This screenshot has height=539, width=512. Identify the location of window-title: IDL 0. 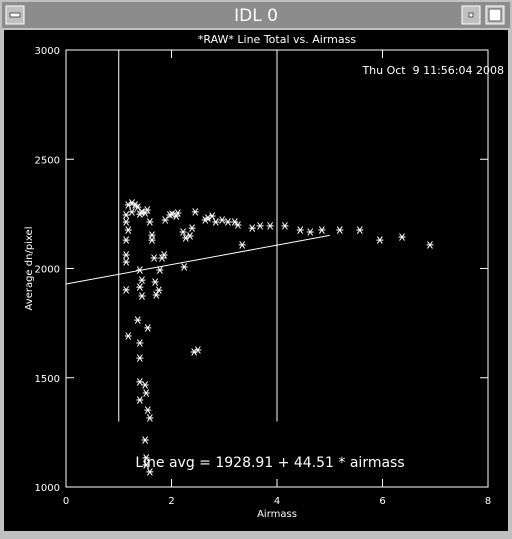
(256, 16).